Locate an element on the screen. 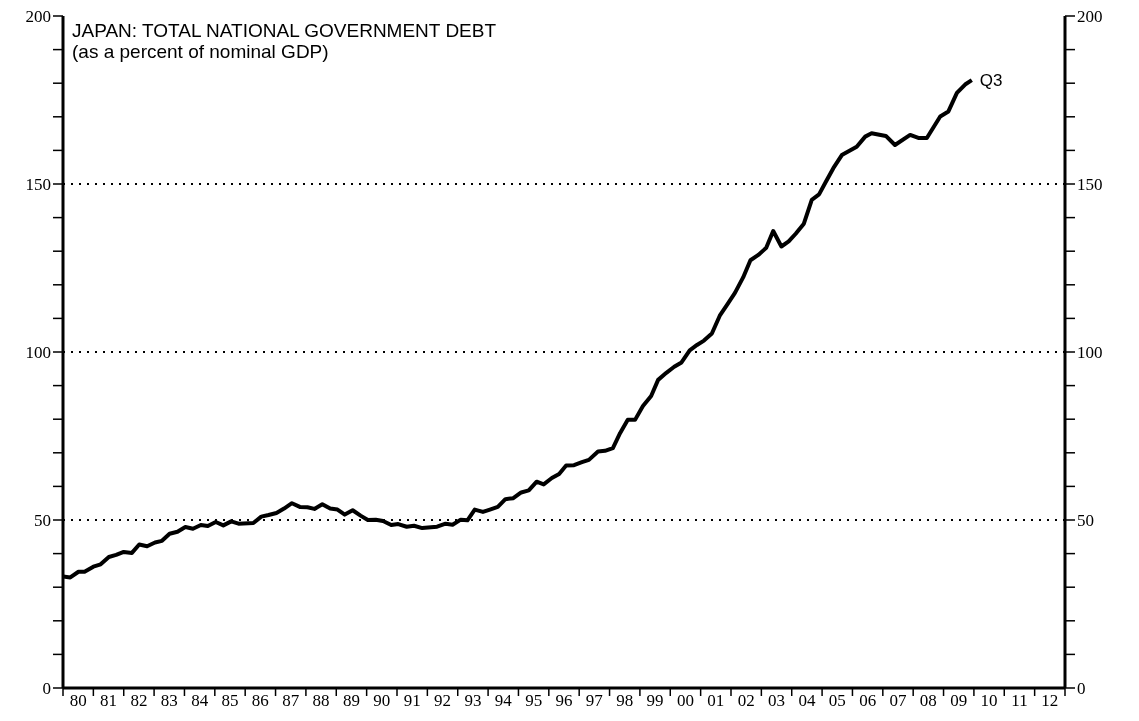 Image resolution: width=1139 pixels, height=721 pixels. x-tick-label: 99 is located at coordinates (655, 700).